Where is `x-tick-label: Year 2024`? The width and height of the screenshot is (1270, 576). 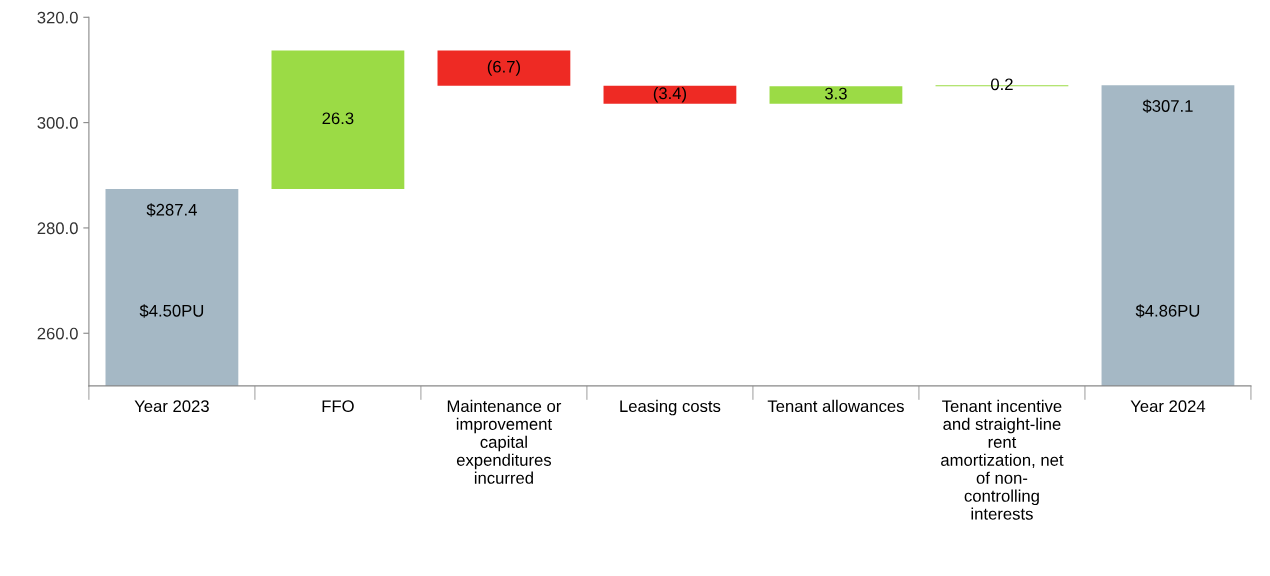 x-tick-label: Year 2024 is located at coordinates (1168, 406).